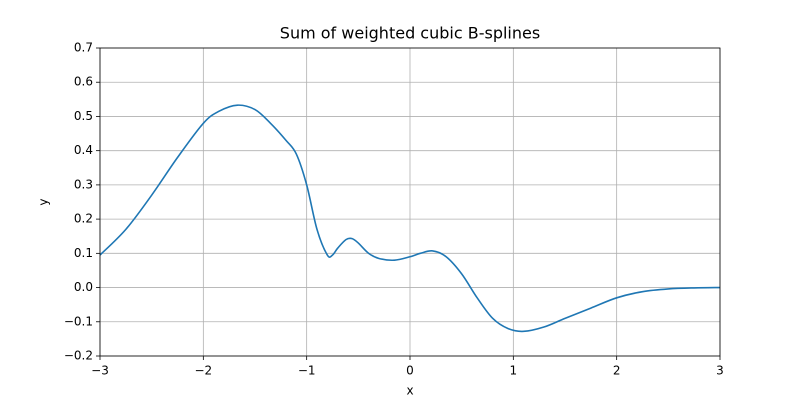 This screenshot has height=400, width=800. I want to click on x-tick-label: −2, so click(203, 371).